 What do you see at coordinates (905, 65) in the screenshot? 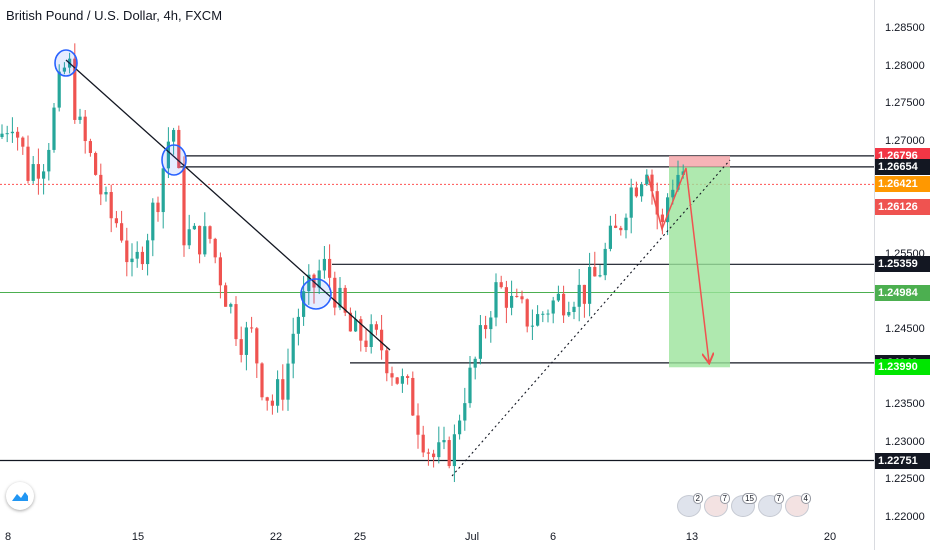
I see `price-tick-label: 1.28000` at bounding box center [905, 65].